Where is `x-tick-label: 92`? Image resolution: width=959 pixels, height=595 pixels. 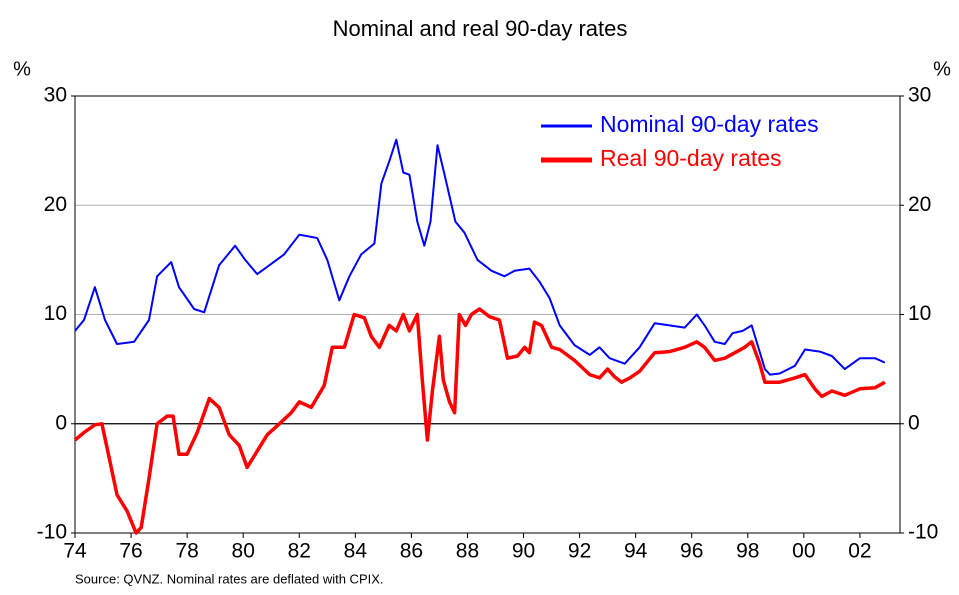 x-tick-label: 92 is located at coordinates (579, 551).